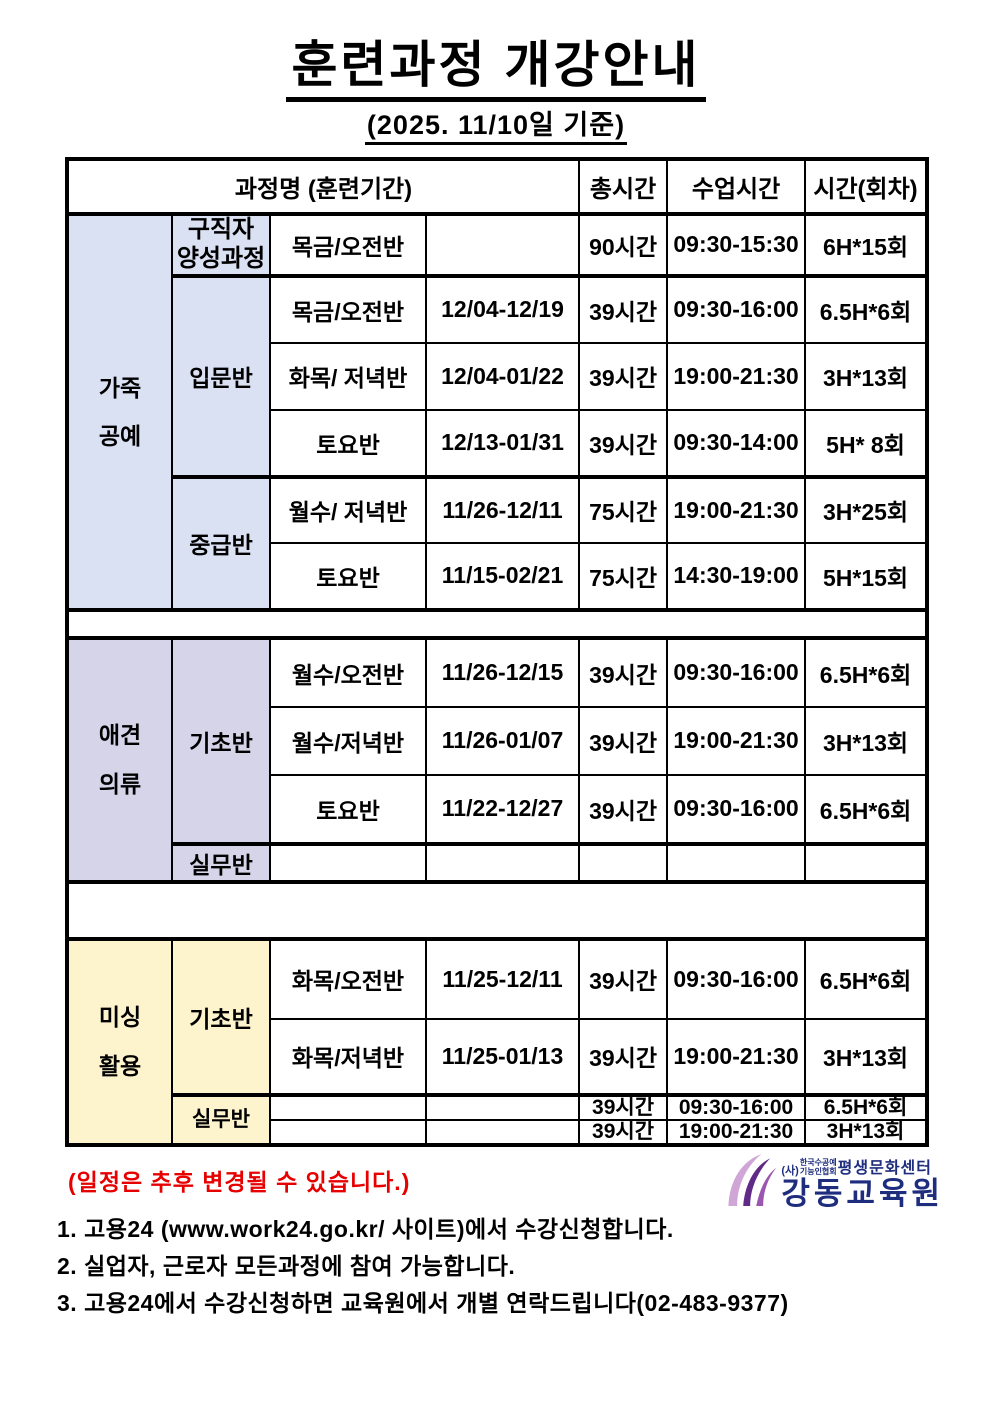 The width and height of the screenshot is (992, 1403). I want to click on class-cell: 월수/ 저녁반, so click(348, 509).